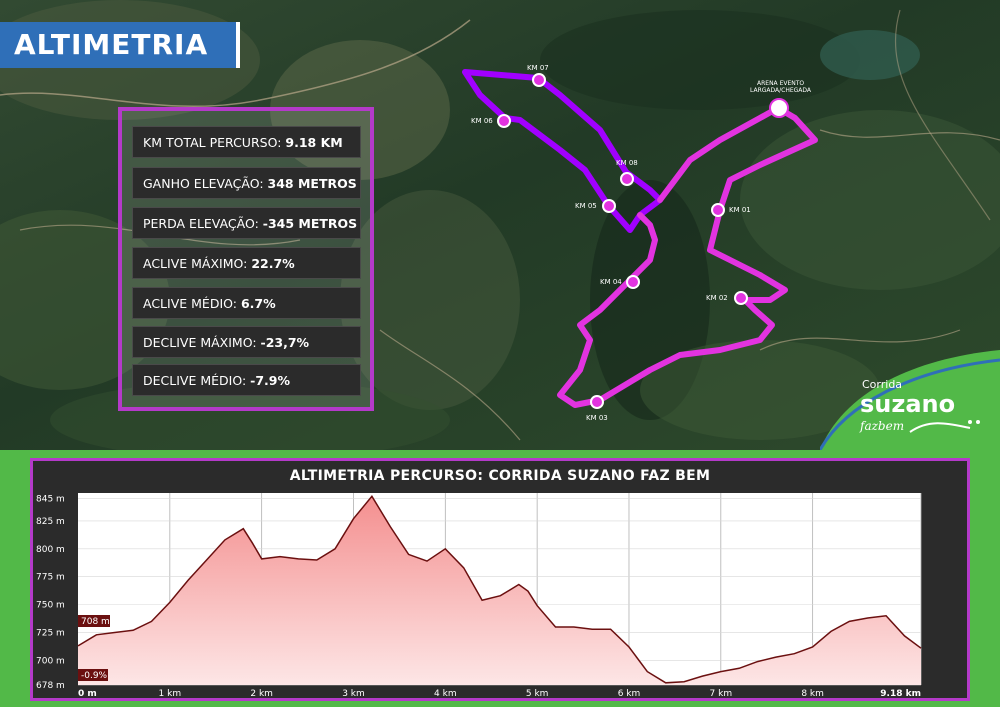  What do you see at coordinates (907, 404) in the screenshot?
I see `logo-big-text: suzano` at bounding box center [907, 404].